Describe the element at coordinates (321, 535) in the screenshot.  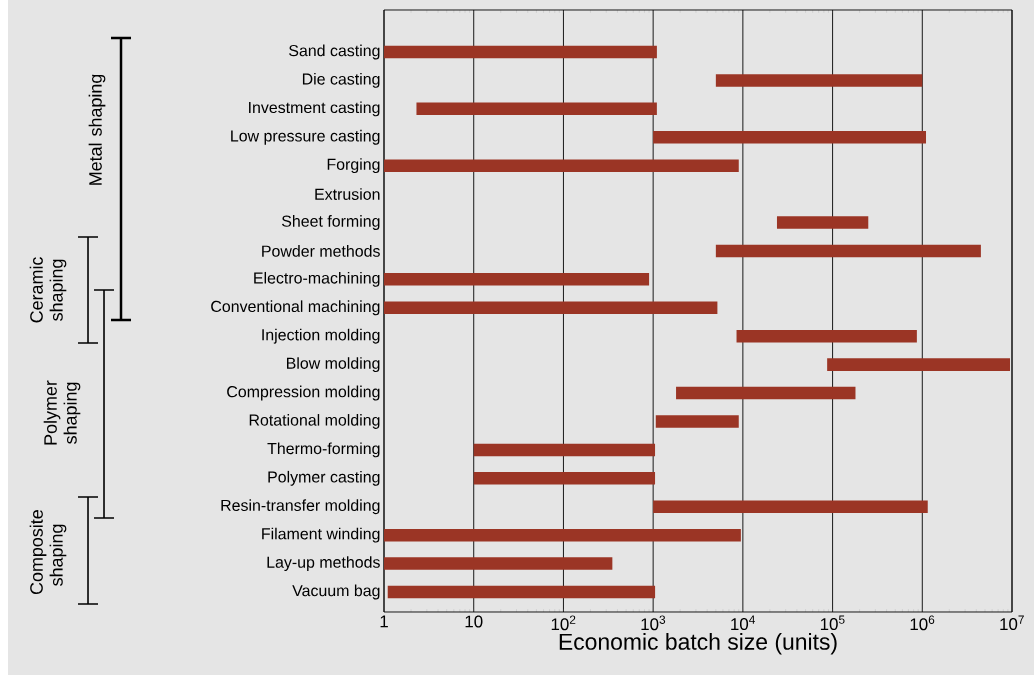
I see `y-tick-label: Filament winding` at that location.